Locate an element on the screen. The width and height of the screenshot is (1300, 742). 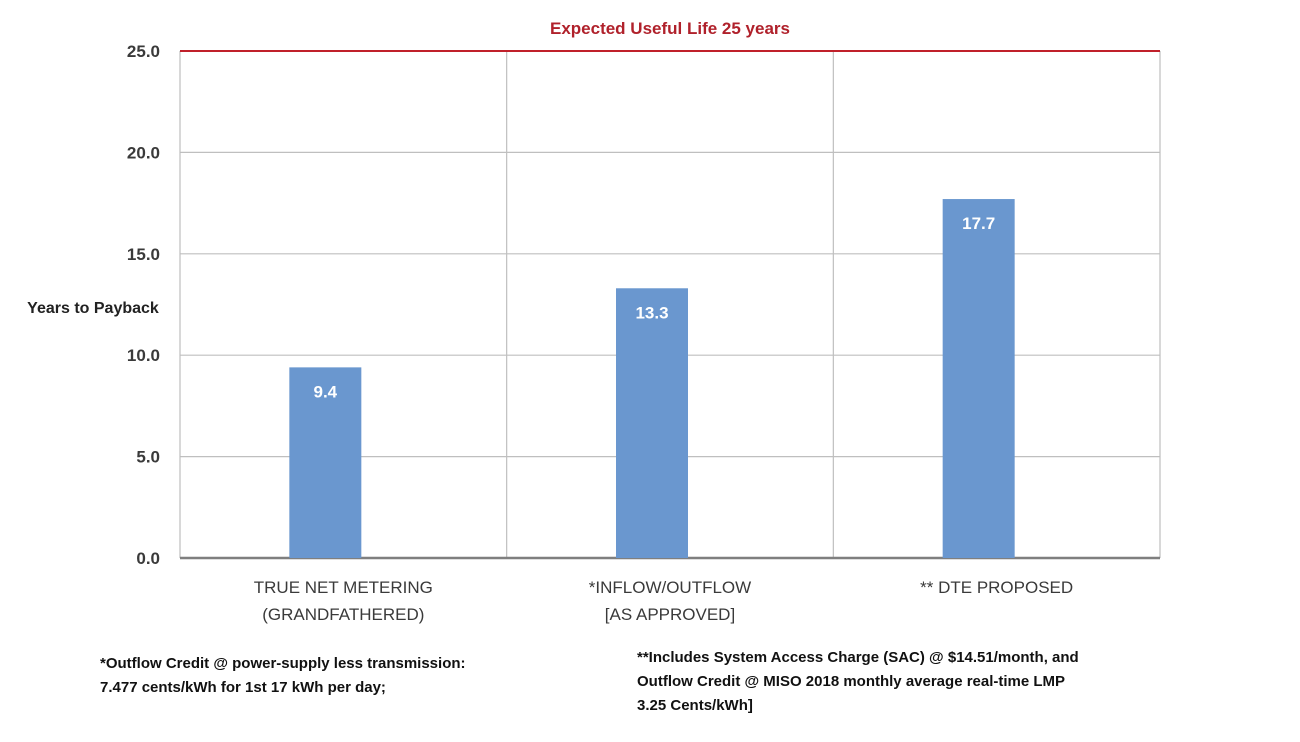
y-tick-label-2: 10.0 is located at coordinates (143, 355).